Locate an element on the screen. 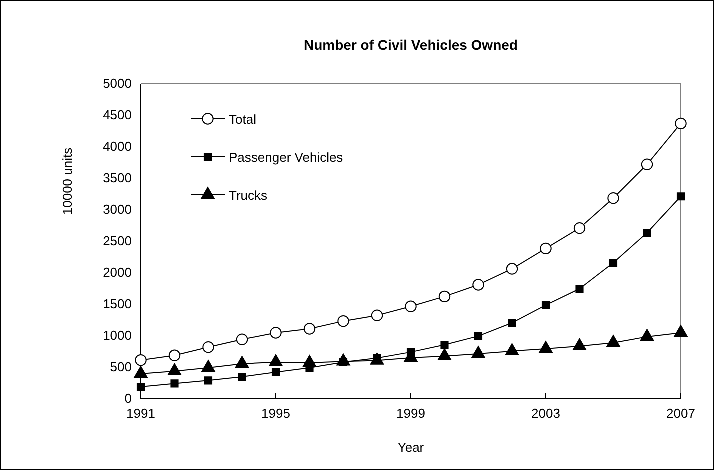 The height and width of the screenshot is (472, 716). y-tick-label: 3500 is located at coordinates (117, 178).